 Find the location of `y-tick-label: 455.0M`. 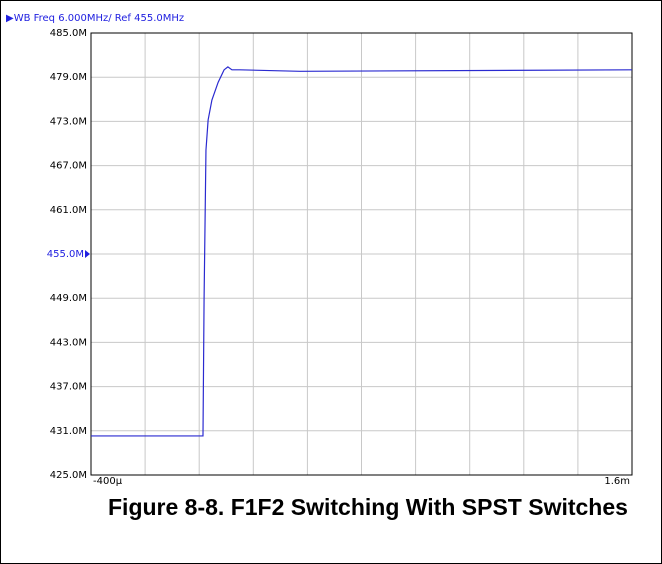

y-tick-label: 455.0M is located at coordinates (65, 254).